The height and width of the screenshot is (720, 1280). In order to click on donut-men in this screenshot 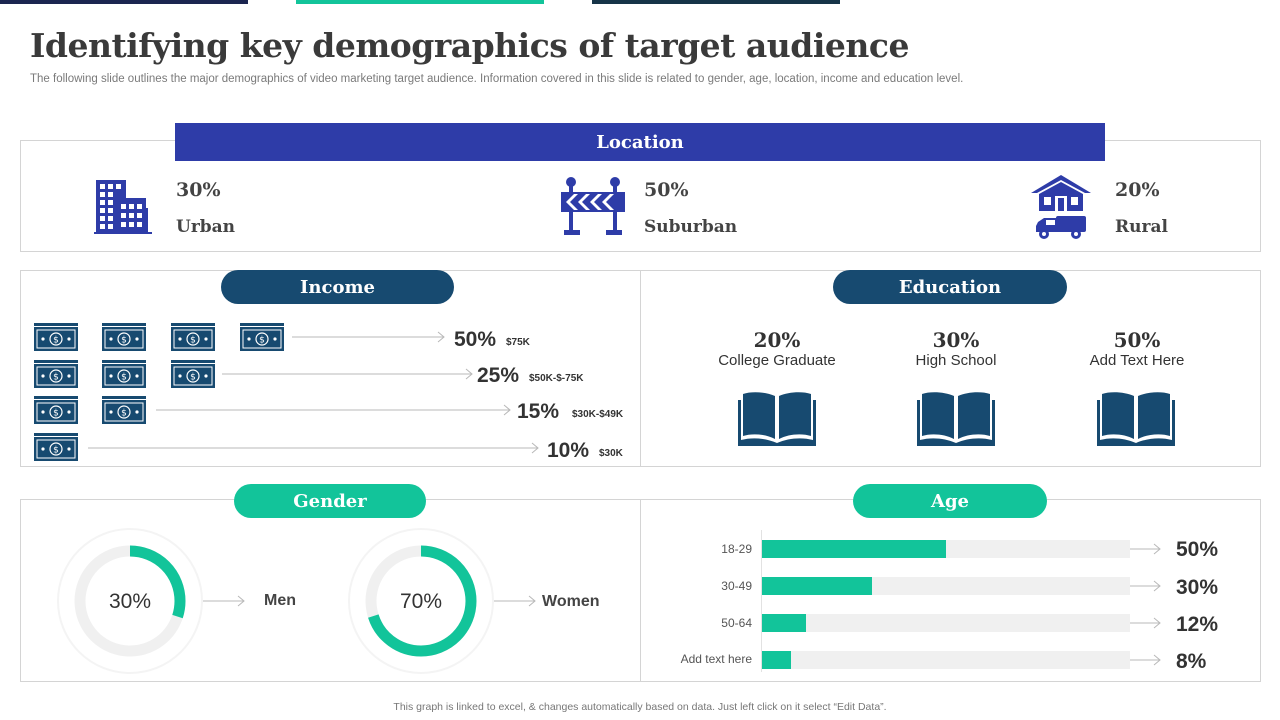, I will do `click(130, 601)`.